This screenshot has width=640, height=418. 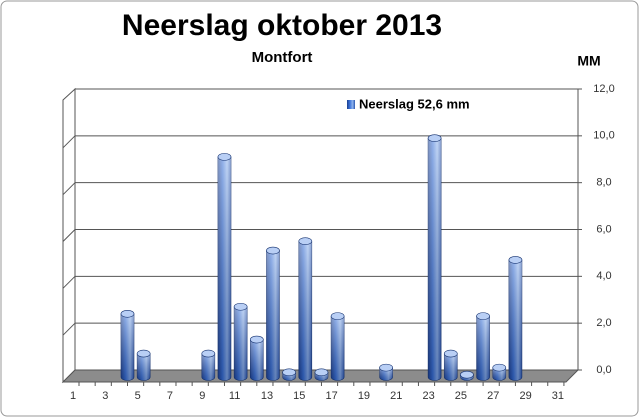 I want to click on y-tick-label: 0,0, so click(x=603, y=370).